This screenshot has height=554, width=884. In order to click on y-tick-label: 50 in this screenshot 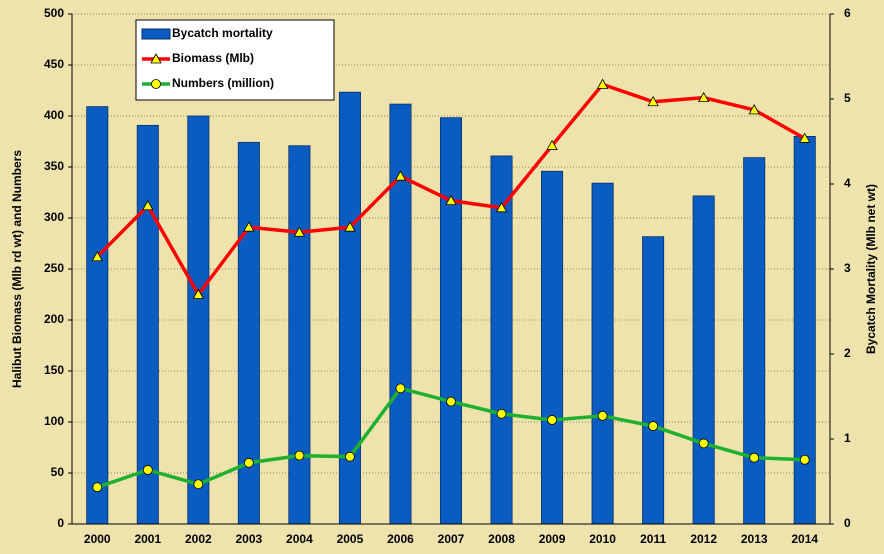, I will do `click(58, 472)`.